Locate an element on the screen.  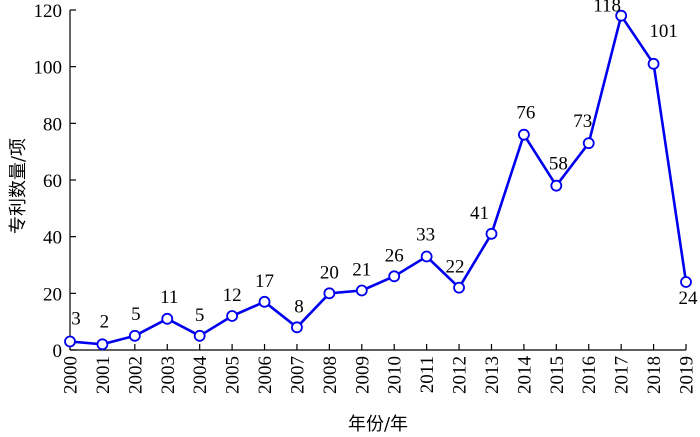
x-tick-label: 2001 is located at coordinates (103, 375).